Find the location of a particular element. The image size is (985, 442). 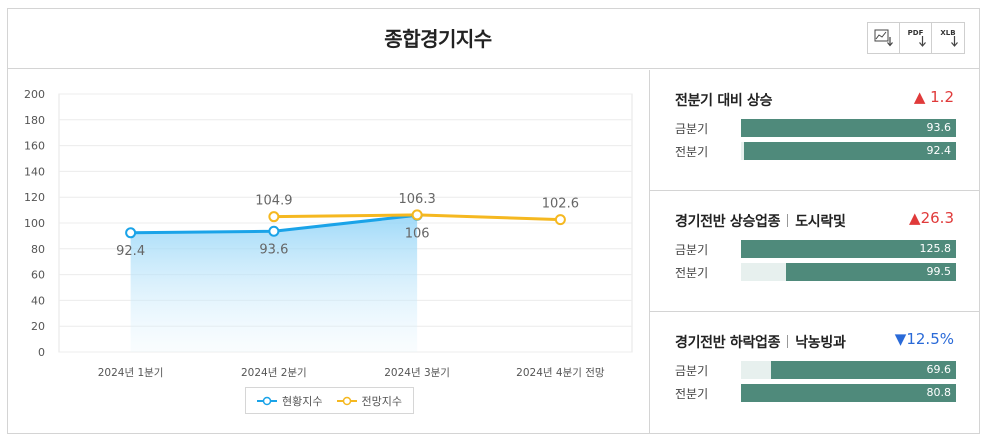

bar-row-previous: 전분기 99.5 is located at coordinates (820, 272).